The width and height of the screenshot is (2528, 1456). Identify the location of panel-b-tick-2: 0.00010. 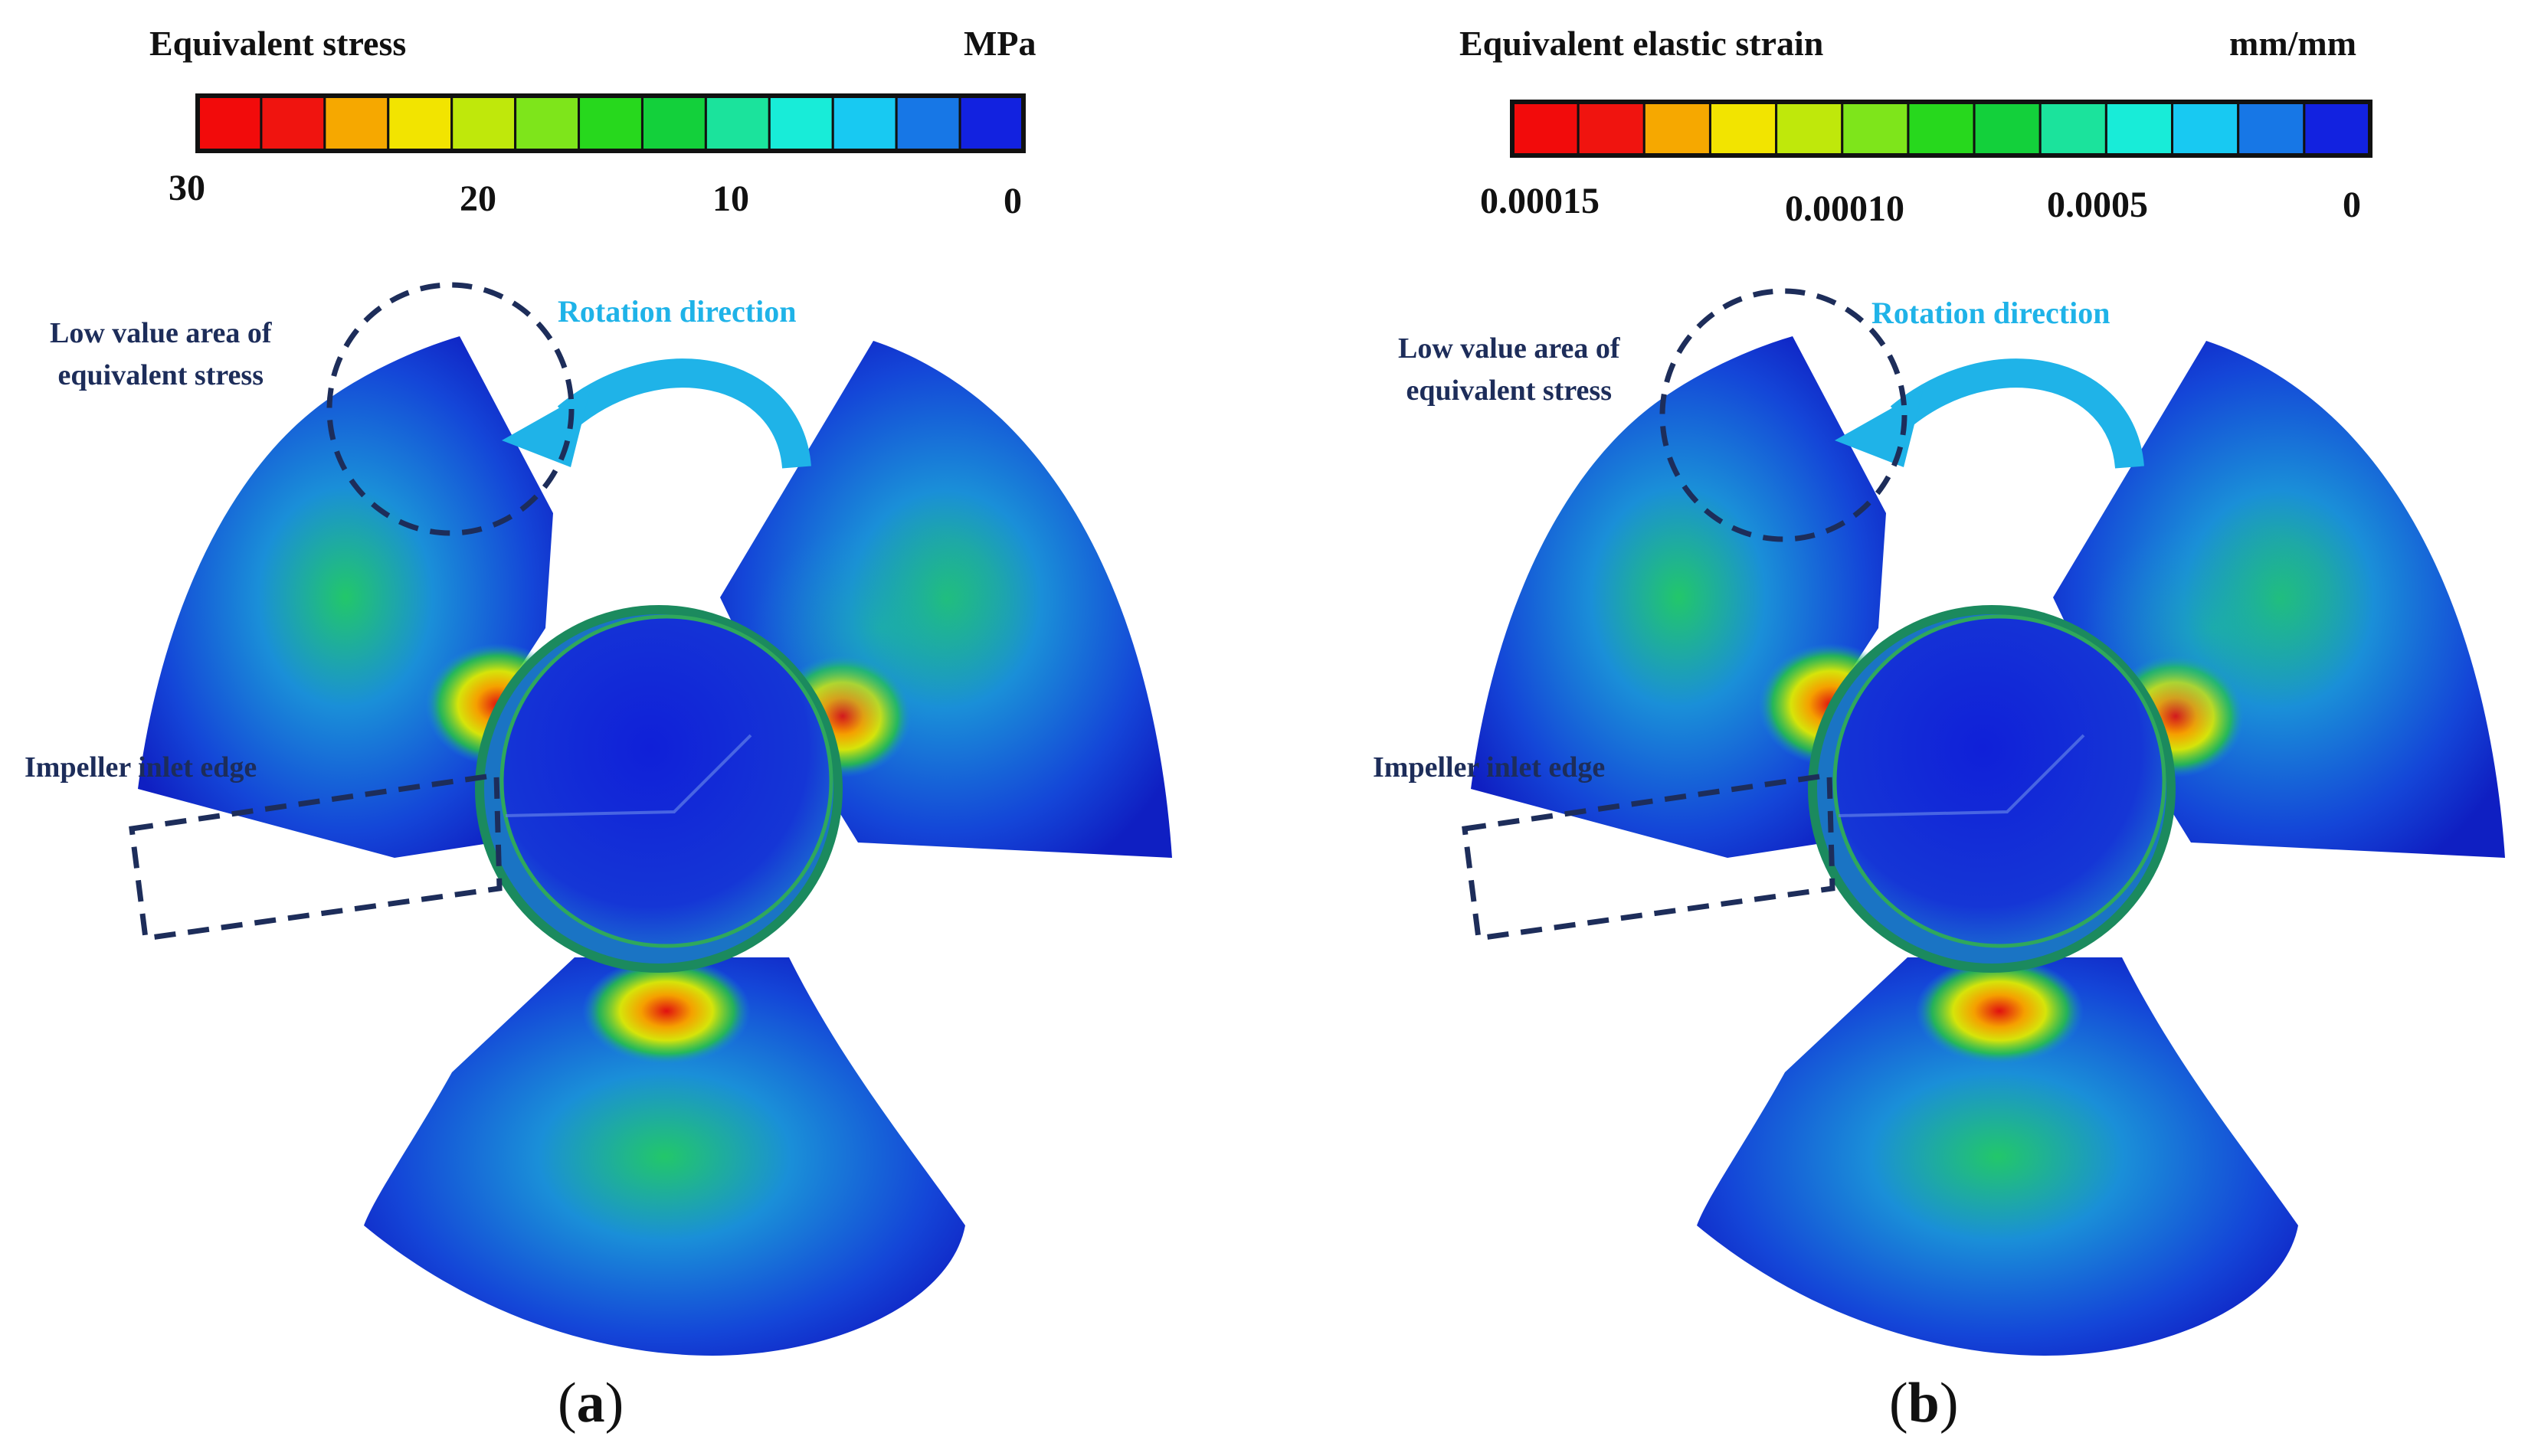
(1845, 208).